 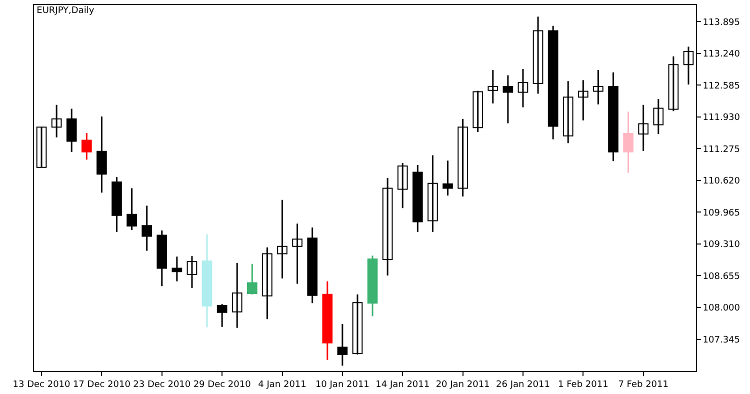 What do you see at coordinates (721, 118) in the screenshot?
I see `y-tick-label: 111.930` at bounding box center [721, 118].